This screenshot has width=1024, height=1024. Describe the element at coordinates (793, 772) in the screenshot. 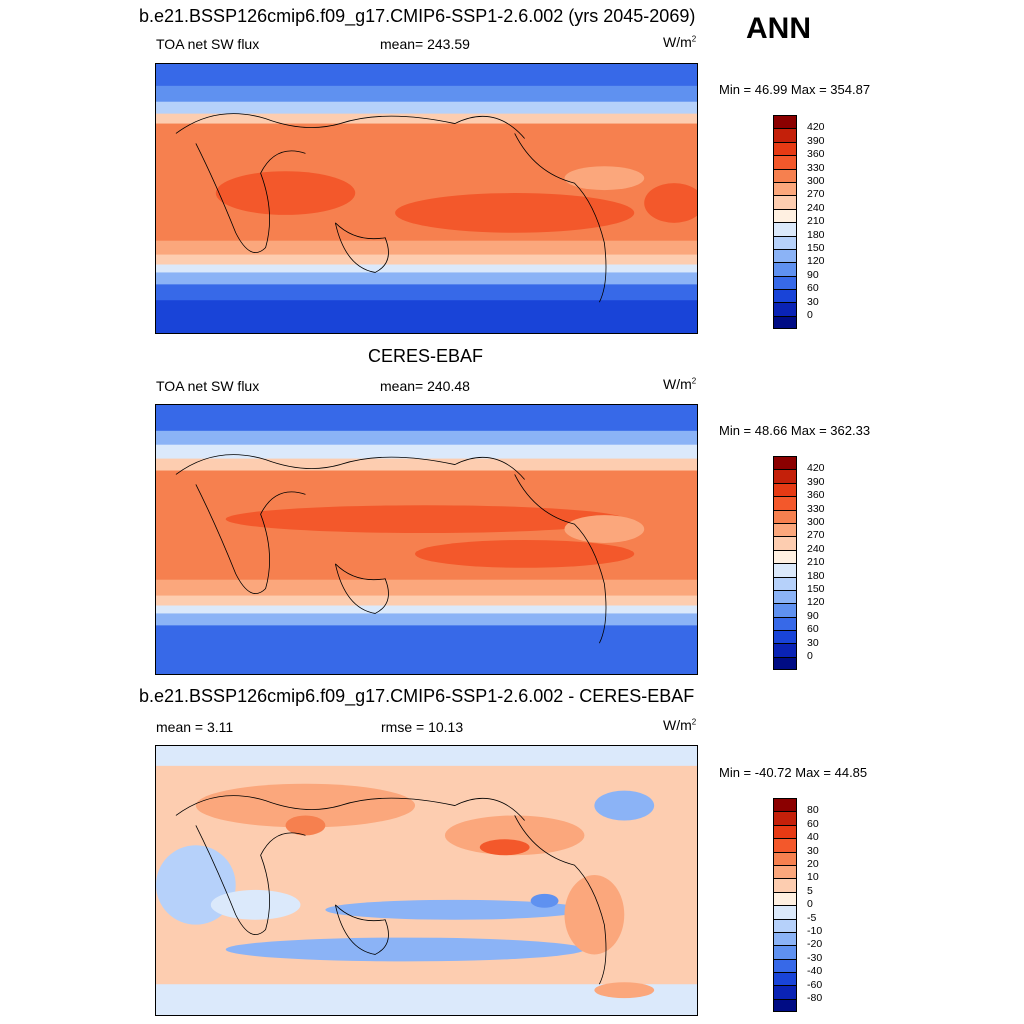

I see `panel-3-minmax: Min = -40.72 Max = 44.85` at that location.